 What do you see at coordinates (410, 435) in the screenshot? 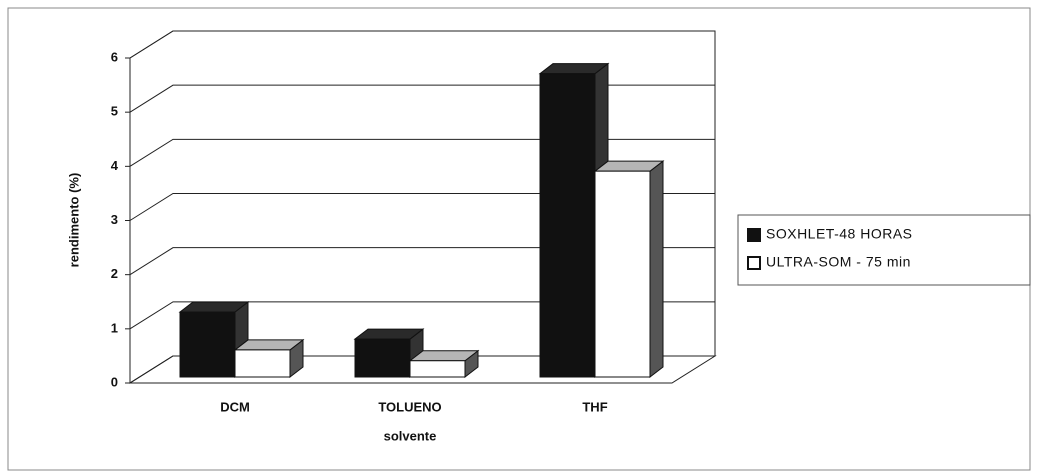
I see `x-axis-label: solvente` at bounding box center [410, 435].